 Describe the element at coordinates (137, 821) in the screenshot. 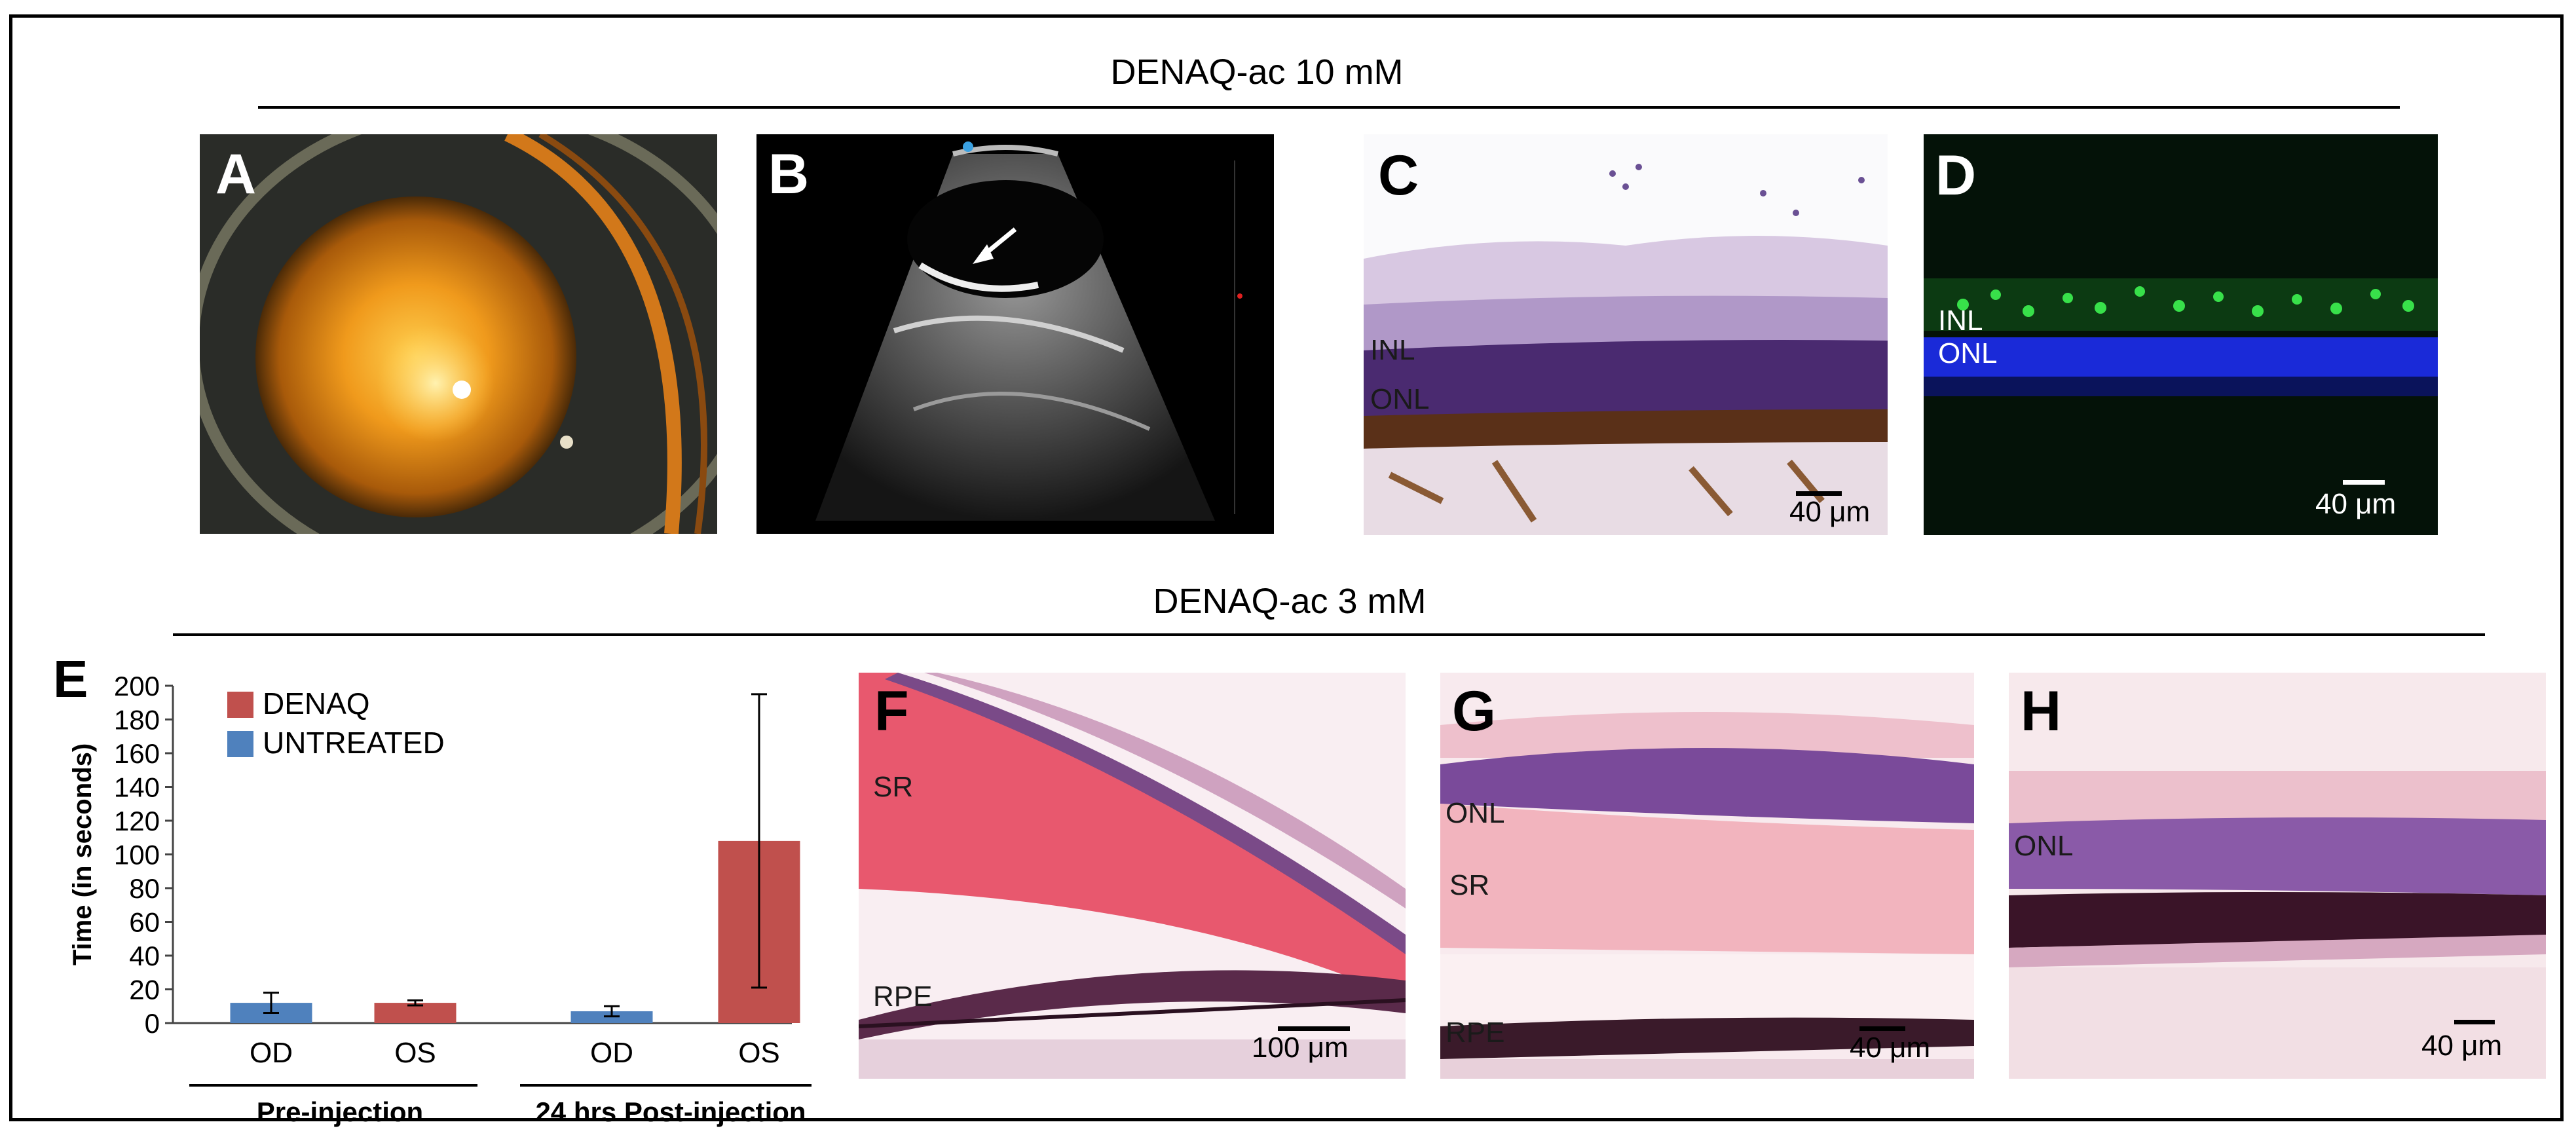

I see `chart-y-tick-label: 120` at that location.